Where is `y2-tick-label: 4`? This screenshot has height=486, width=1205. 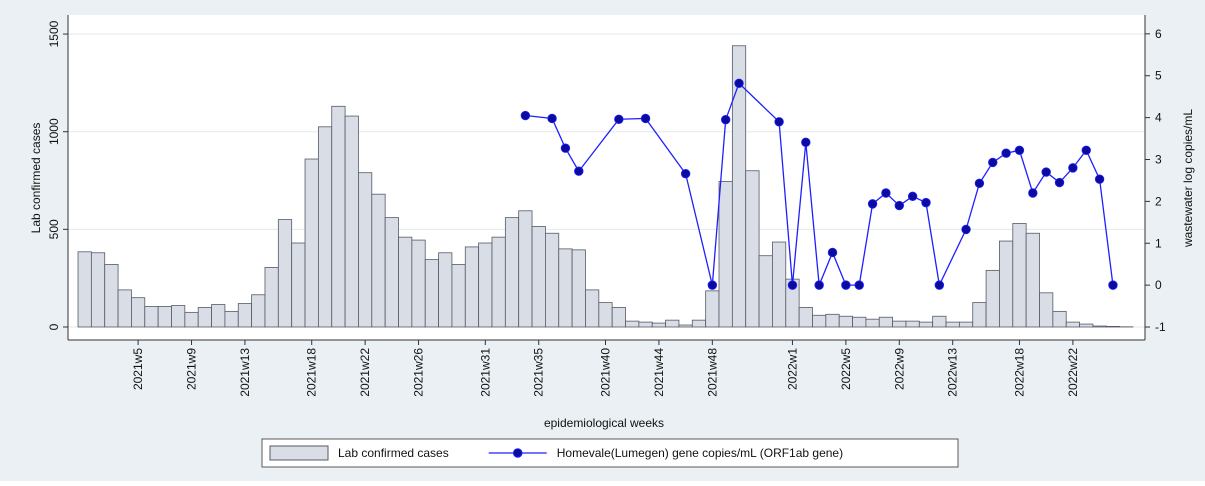 y2-tick-label: 4 is located at coordinates (1158, 118).